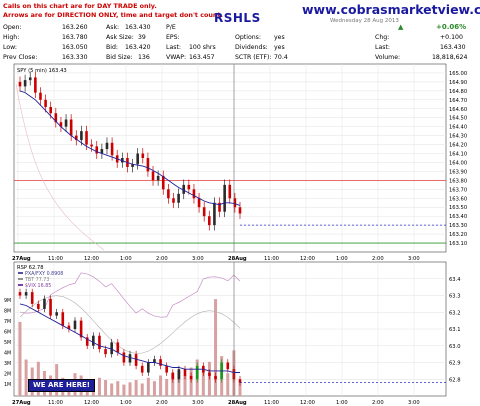  I want to click on volume-tick-label: 2M, so click(7, 375).